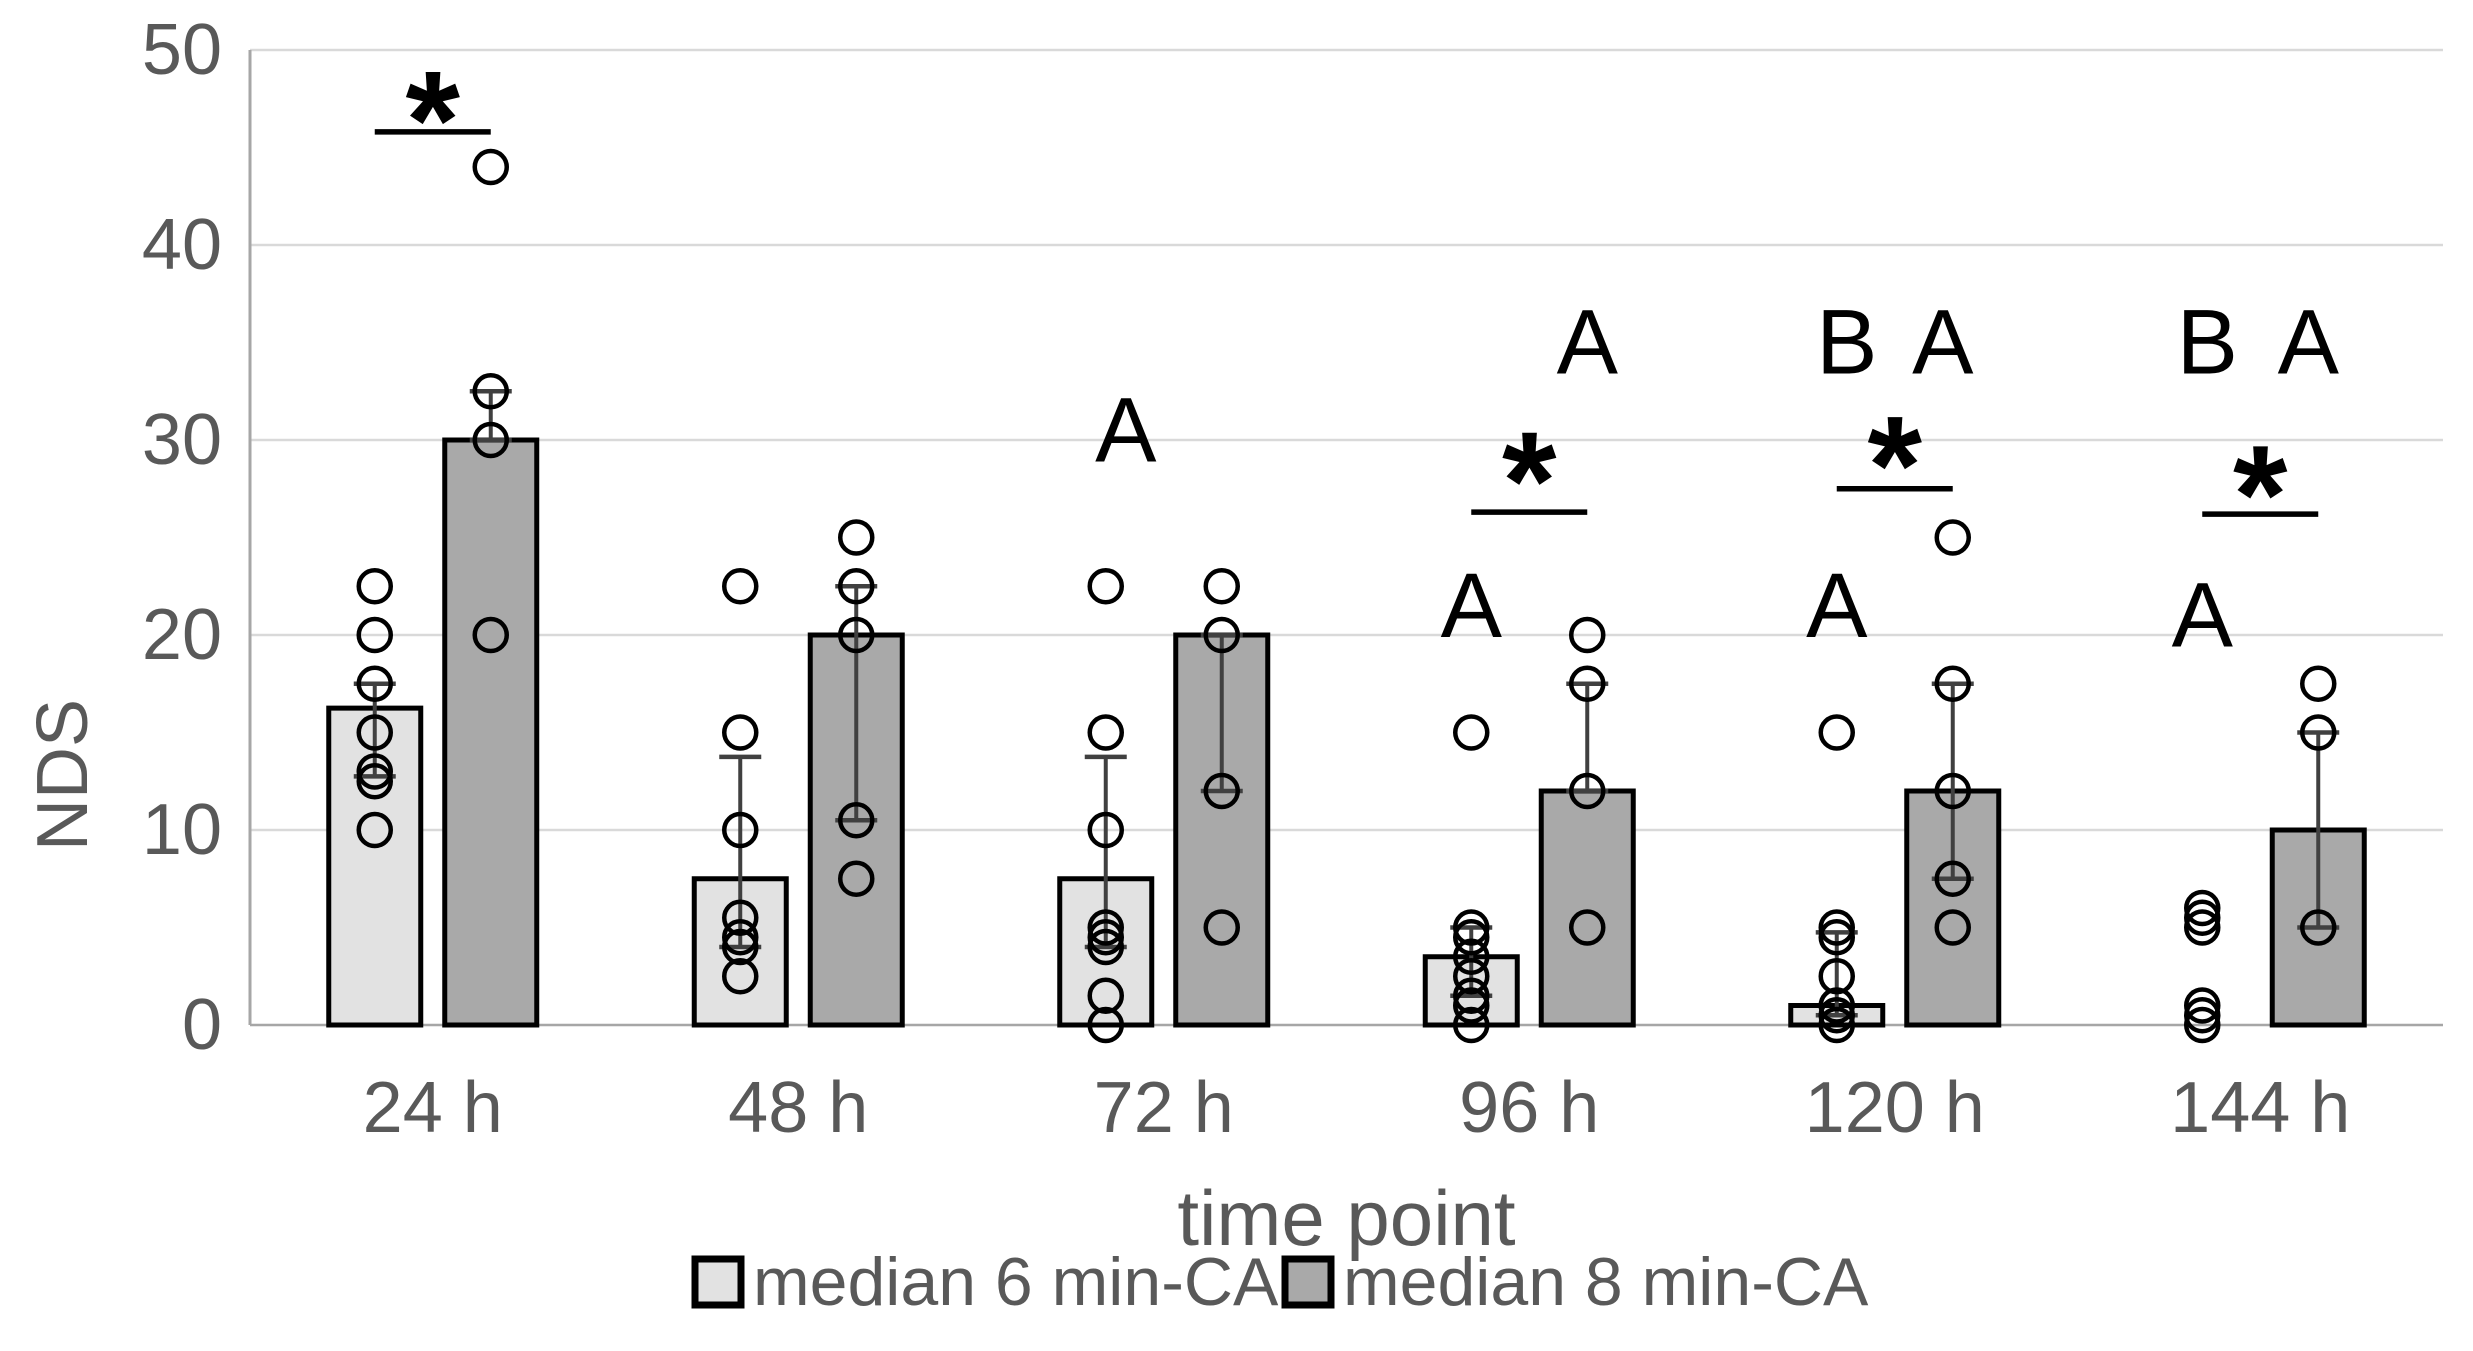 The height and width of the screenshot is (1351, 2473). I want to click on x-tick-label: 72 h, so click(1164, 1108).